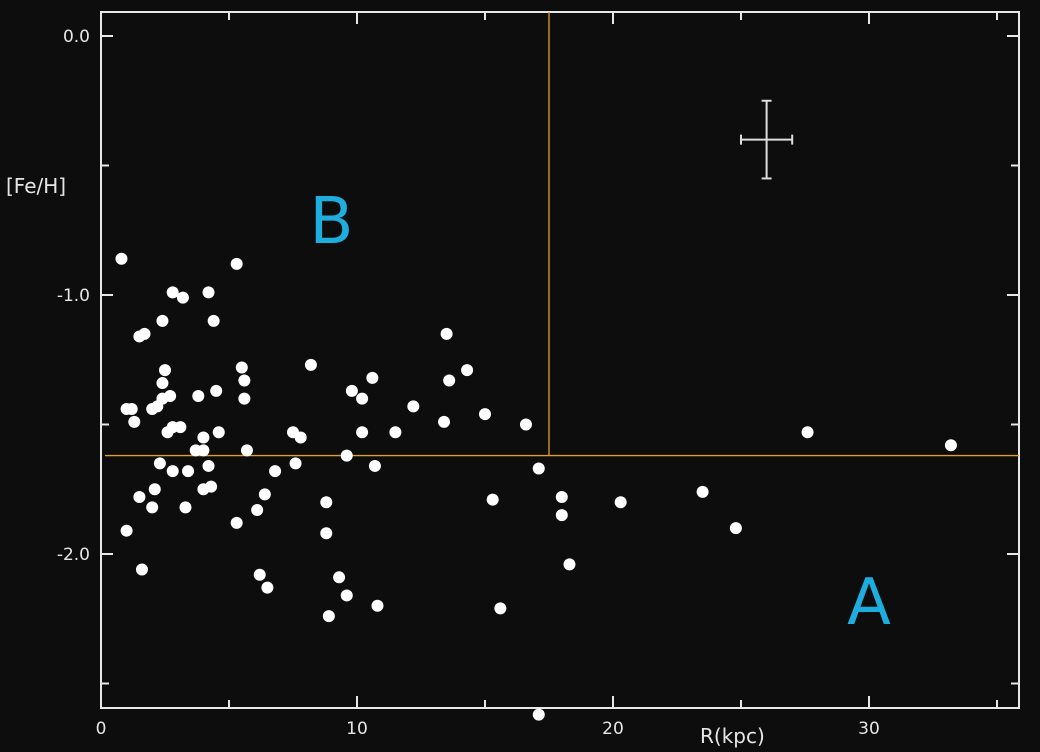 The image size is (1040, 752). Describe the element at coordinates (101, 729) in the screenshot. I see `x-tick-label: 0` at that location.